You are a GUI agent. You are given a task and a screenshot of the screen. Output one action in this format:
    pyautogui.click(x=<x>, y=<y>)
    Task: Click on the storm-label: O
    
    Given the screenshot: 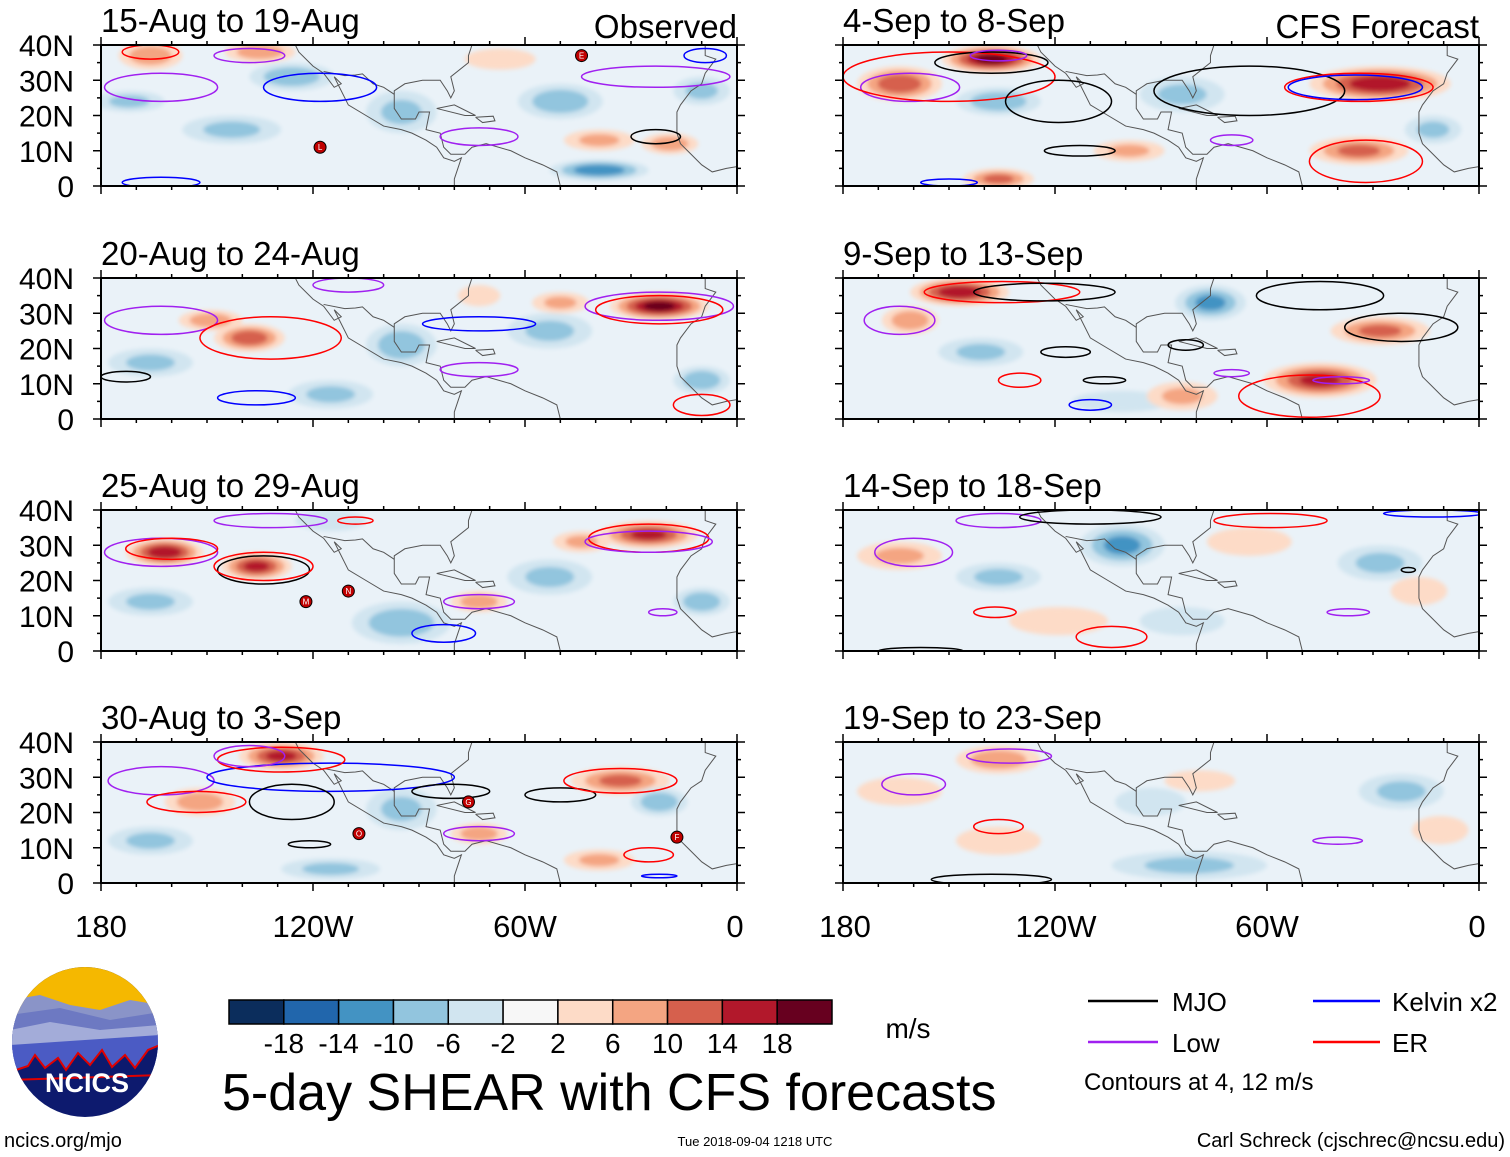 What is the action you would take?
    pyautogui.click(x=359, y=834)
    